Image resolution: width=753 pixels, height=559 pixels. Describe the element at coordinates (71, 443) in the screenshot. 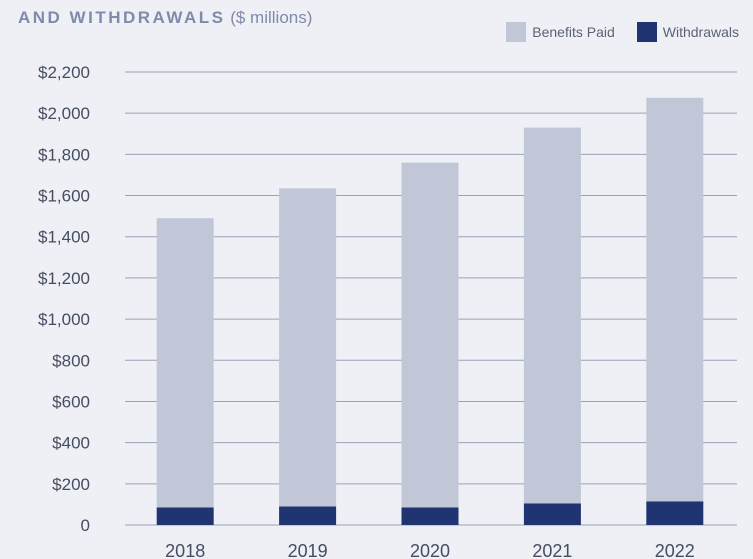

I see `y-tick-label: $400` at that location.